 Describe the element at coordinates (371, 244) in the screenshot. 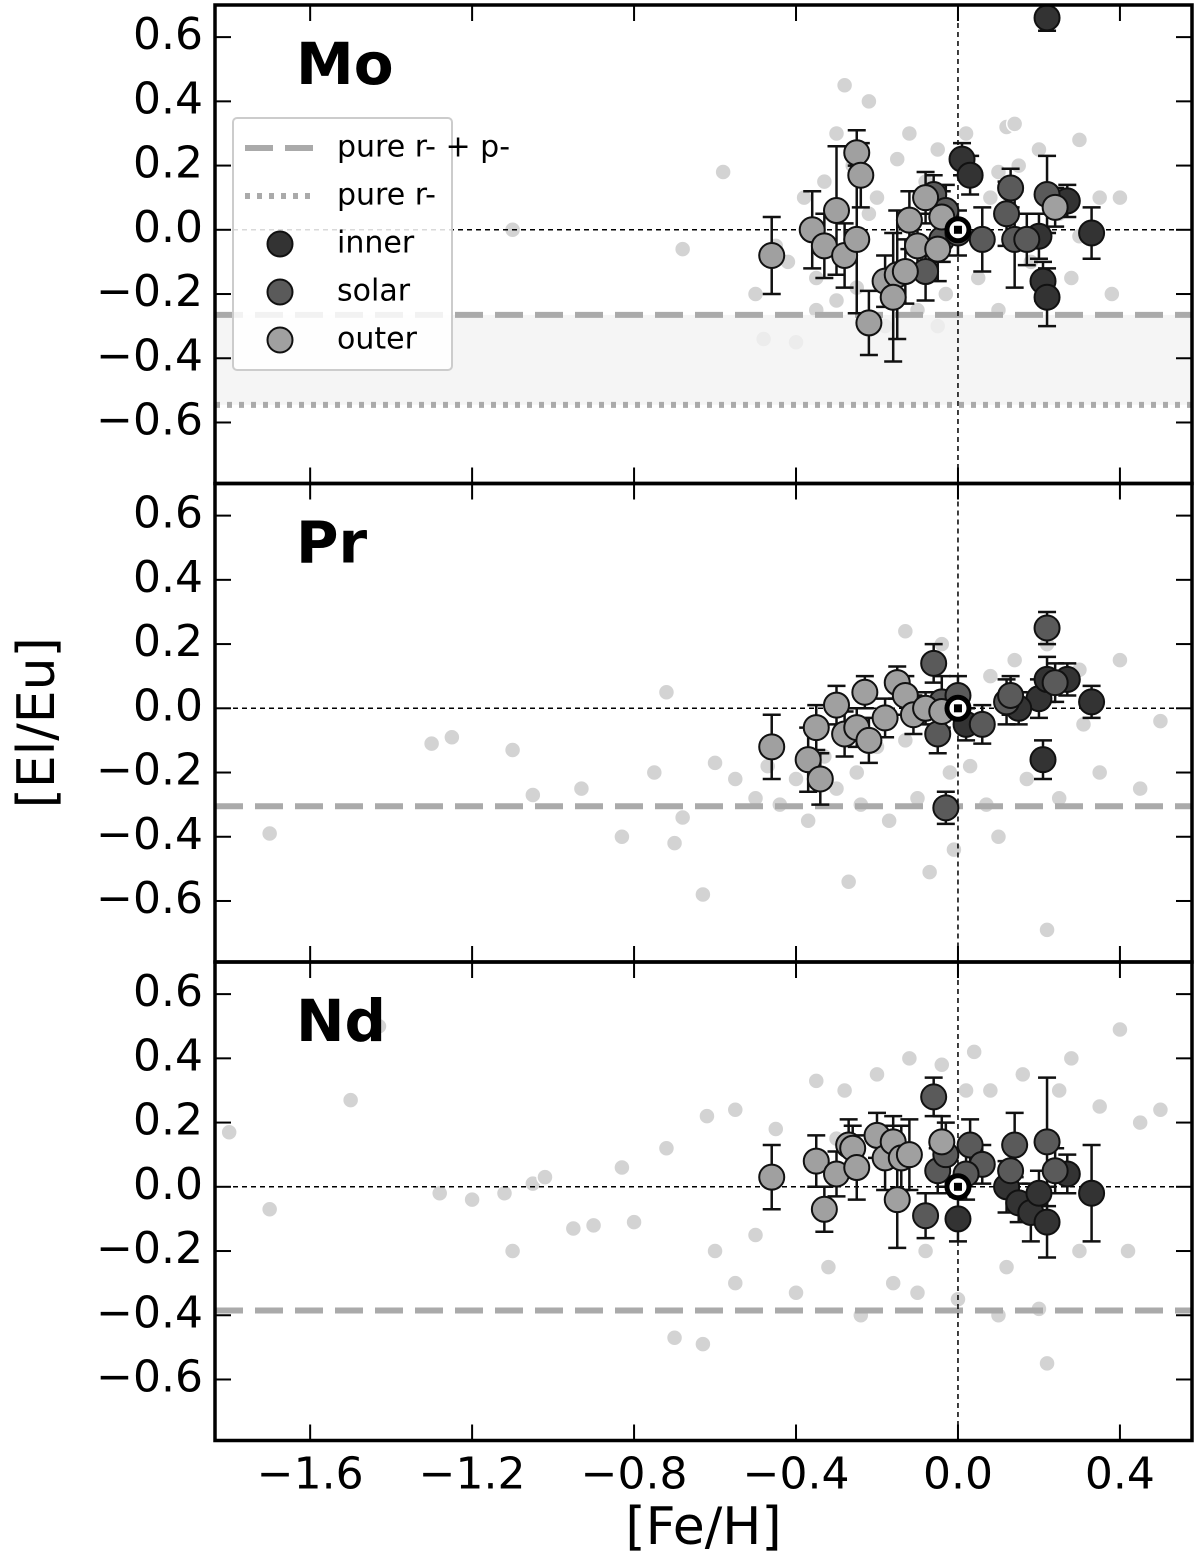

I see `legend: pure r- + p-pure r-inner solar outer` at that location.